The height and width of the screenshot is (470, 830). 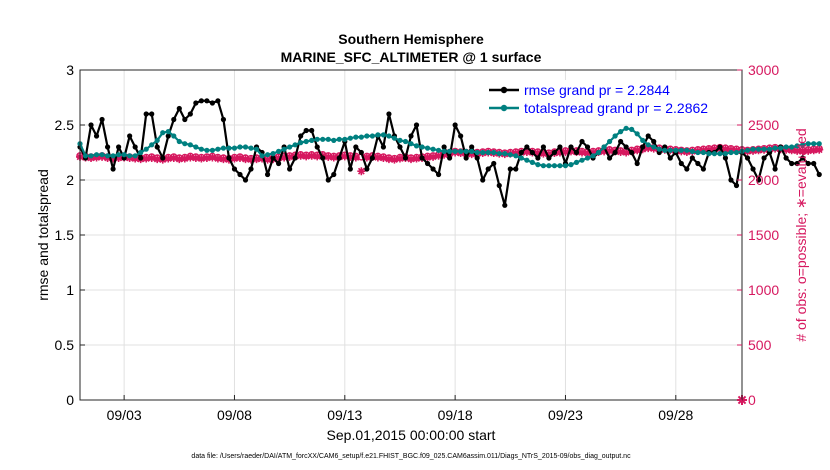 I want to click on y-tick-label-left: 0.5, so click(x=65, y=345).